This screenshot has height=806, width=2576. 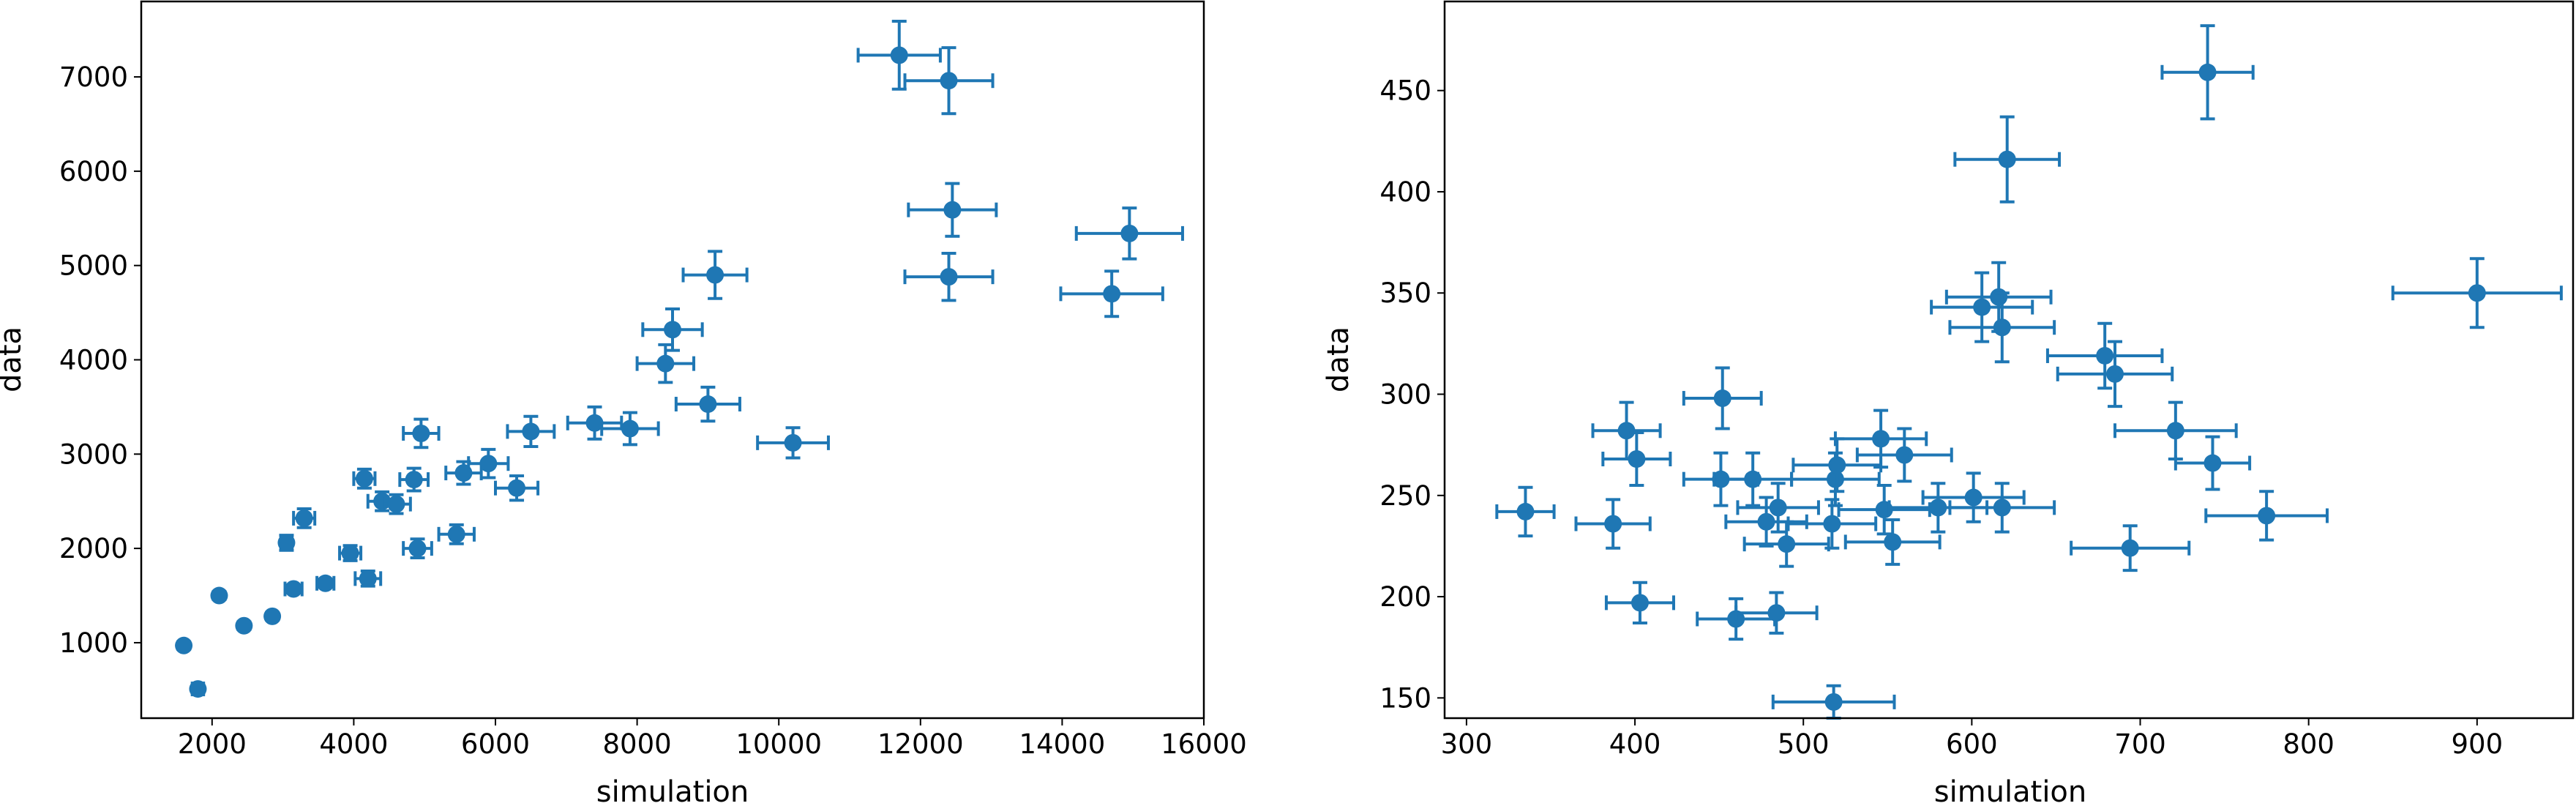 What do you see at coordinates (93, 266) in the screenshot?
I see `y-tick-label: 5000` at bounding box center [93, 266].